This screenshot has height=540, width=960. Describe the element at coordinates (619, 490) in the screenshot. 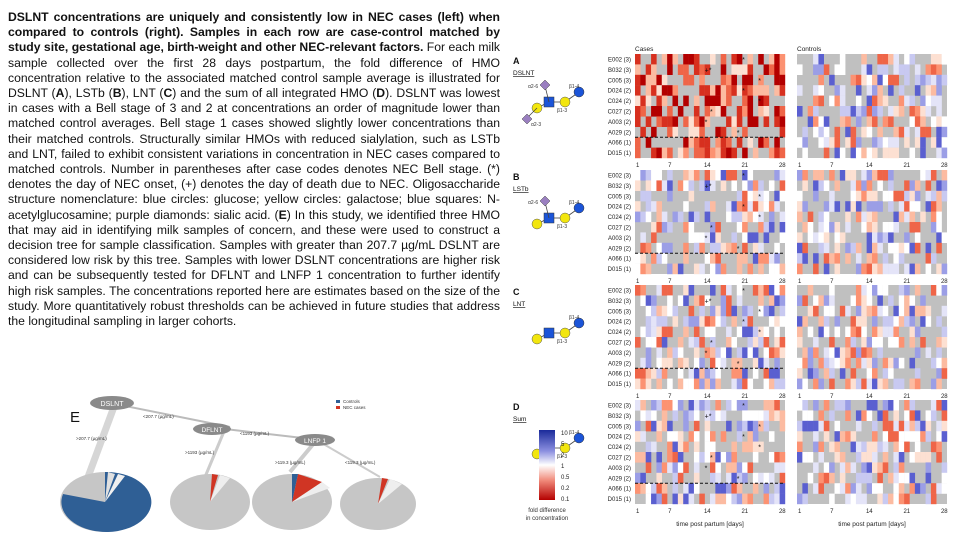

I see `row-label: A066 (1)` at that location.